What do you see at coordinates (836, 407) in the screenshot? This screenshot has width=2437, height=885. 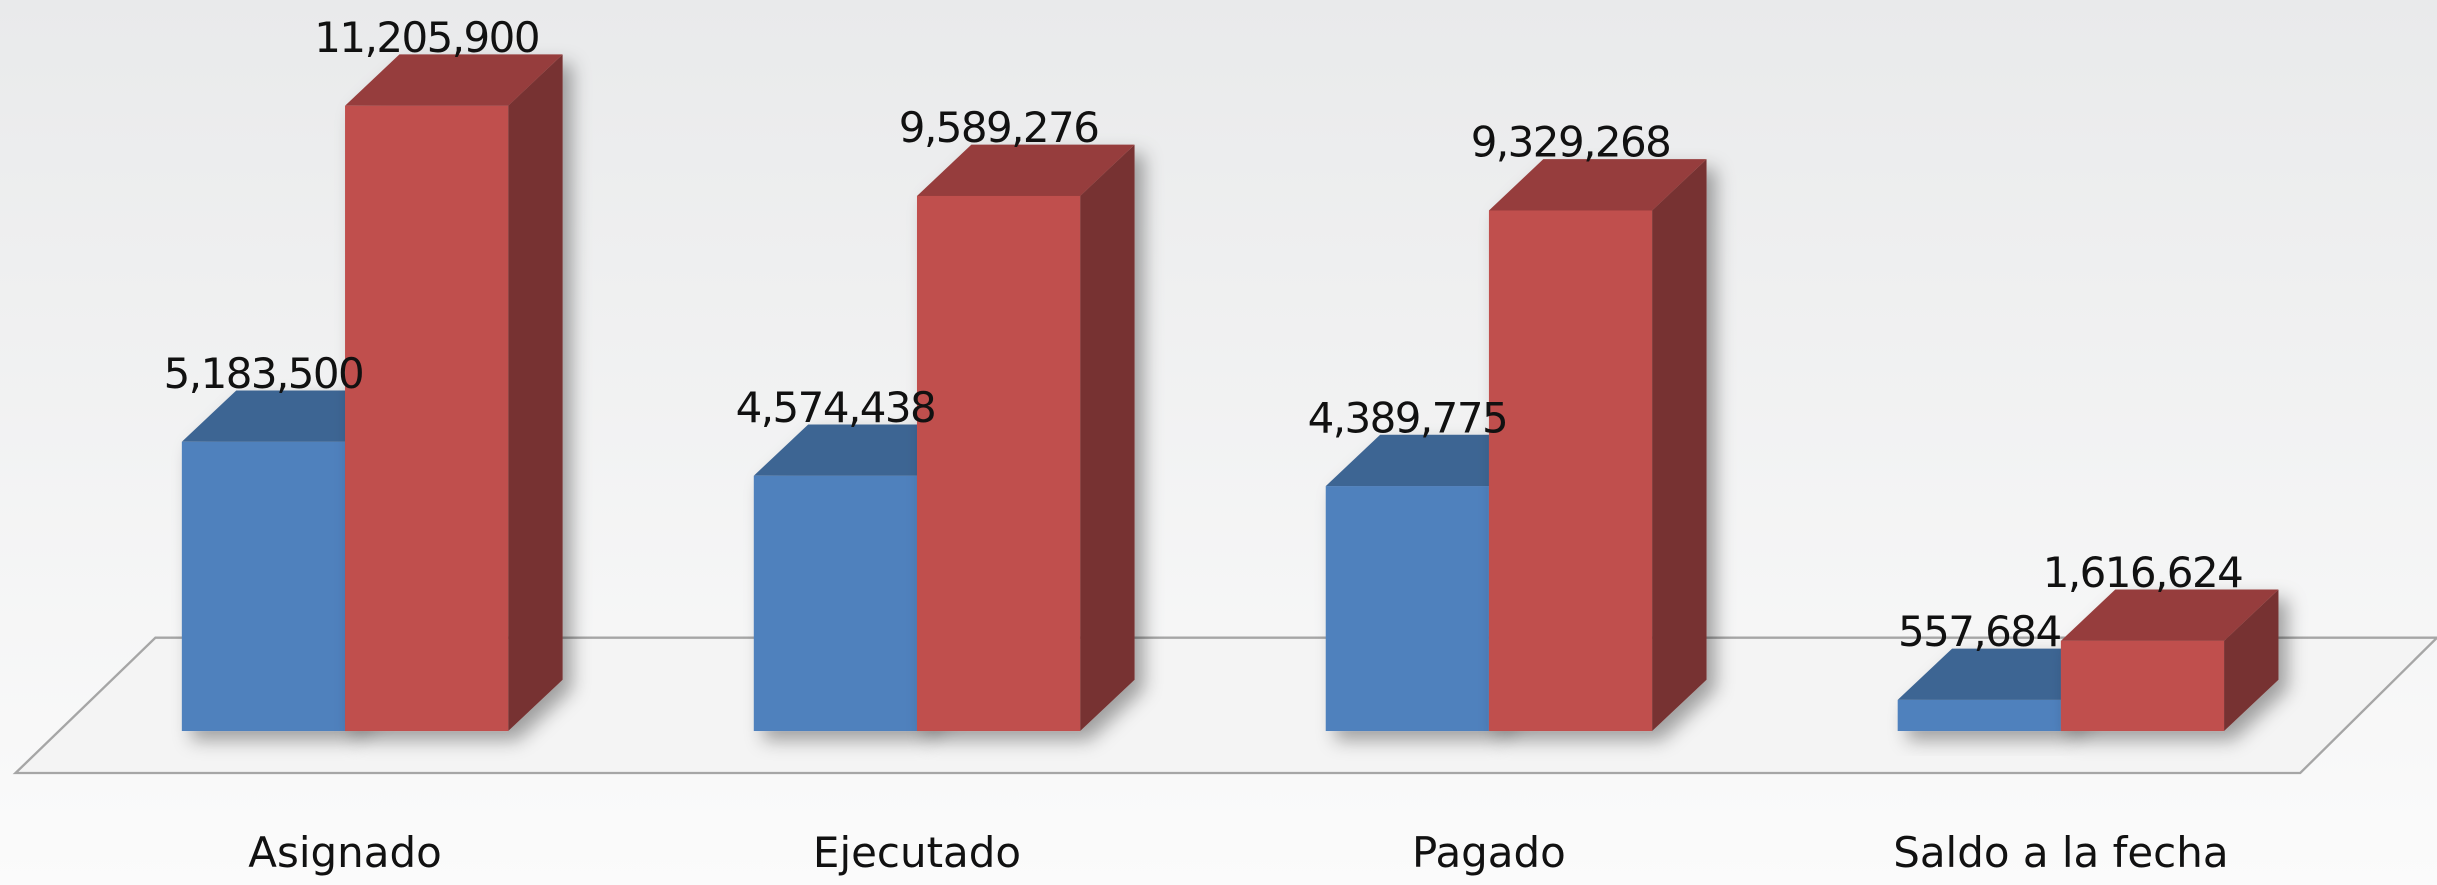 I see `value-label: 4,574,438` at bounding box center [836, 407].